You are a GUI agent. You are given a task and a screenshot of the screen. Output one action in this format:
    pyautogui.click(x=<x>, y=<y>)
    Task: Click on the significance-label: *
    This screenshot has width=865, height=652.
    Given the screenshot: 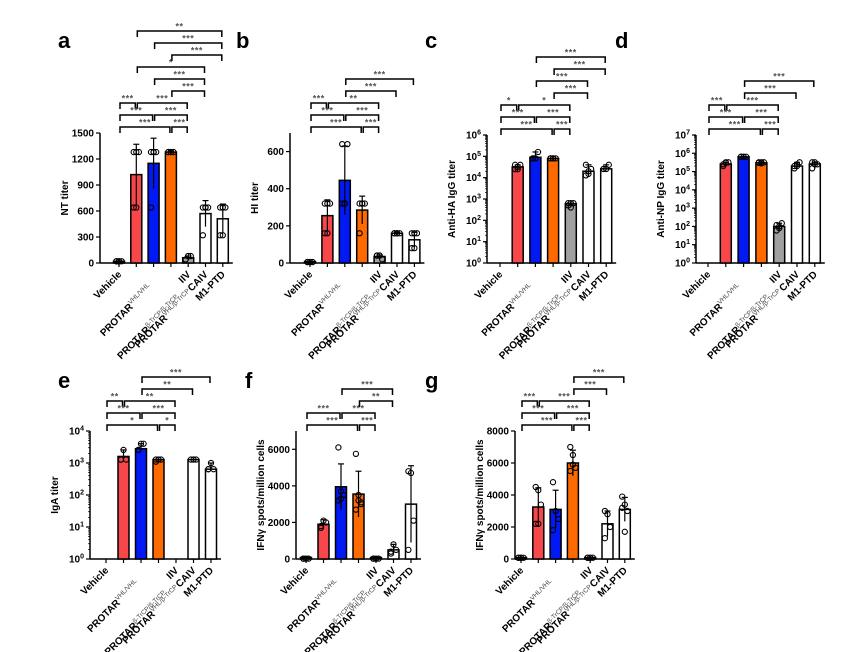 What is the action you would take?
    pyautogui.click(x=167, y=421)
    